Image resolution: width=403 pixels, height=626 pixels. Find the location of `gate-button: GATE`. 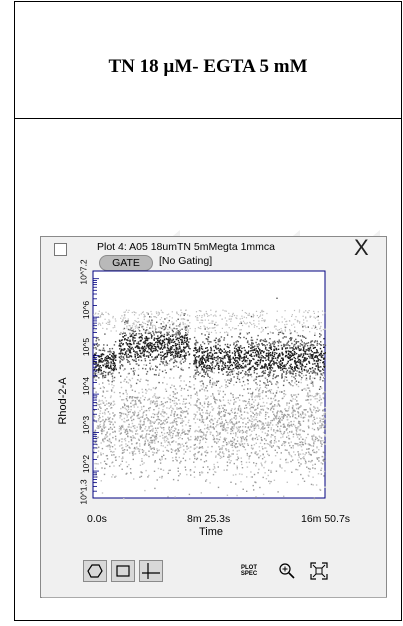

gate-button: GATE is located at coordinates (126, 263).